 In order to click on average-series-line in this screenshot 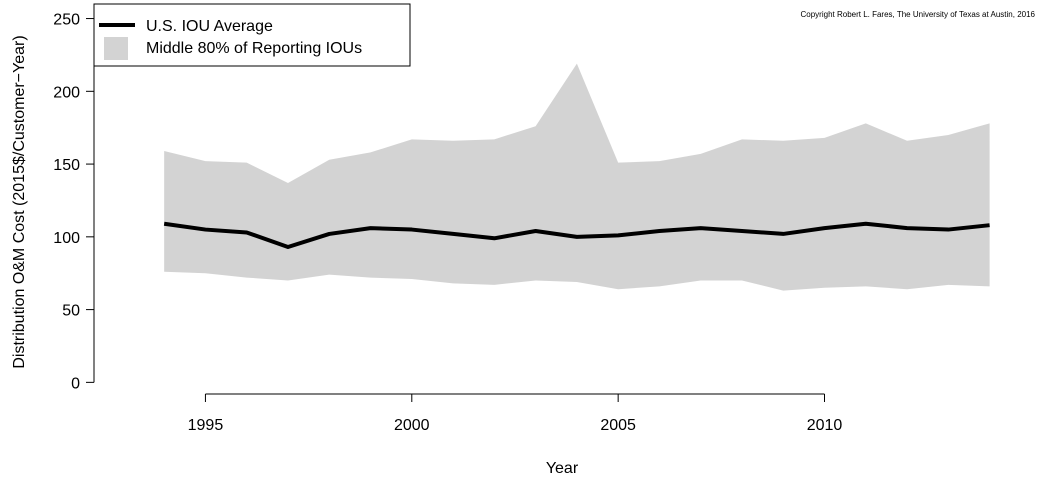, I will do `click(576, 235)`.